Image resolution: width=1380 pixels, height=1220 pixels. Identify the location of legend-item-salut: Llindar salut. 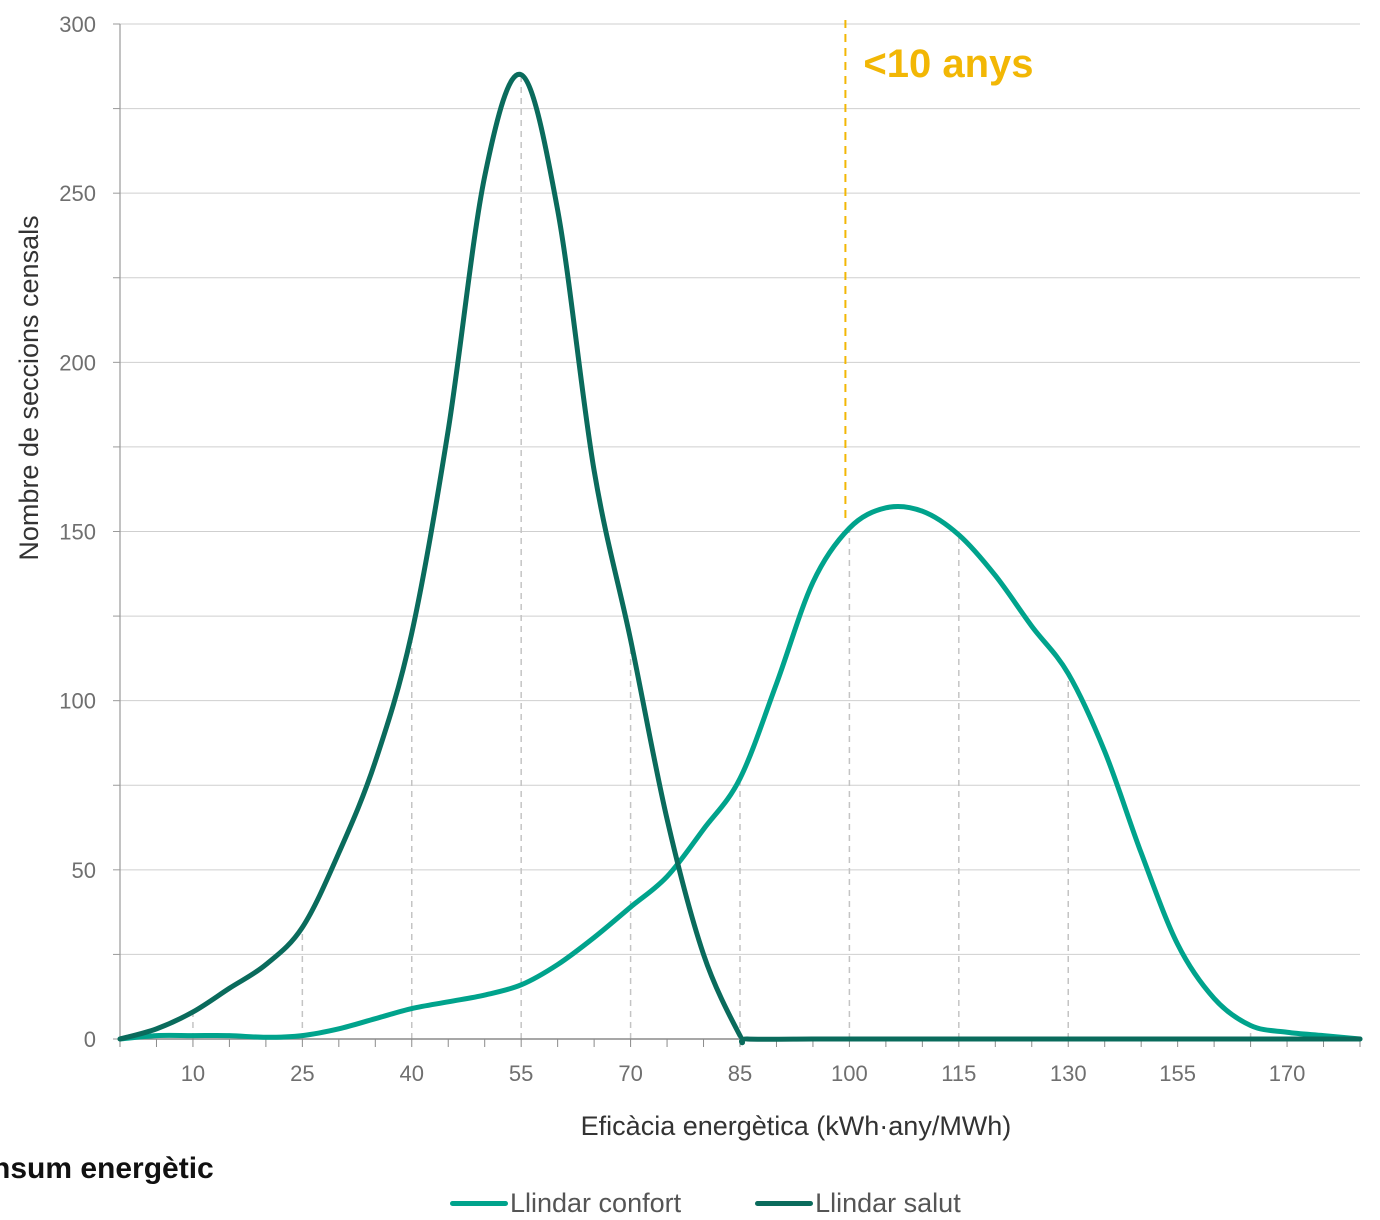
(858, 1203).